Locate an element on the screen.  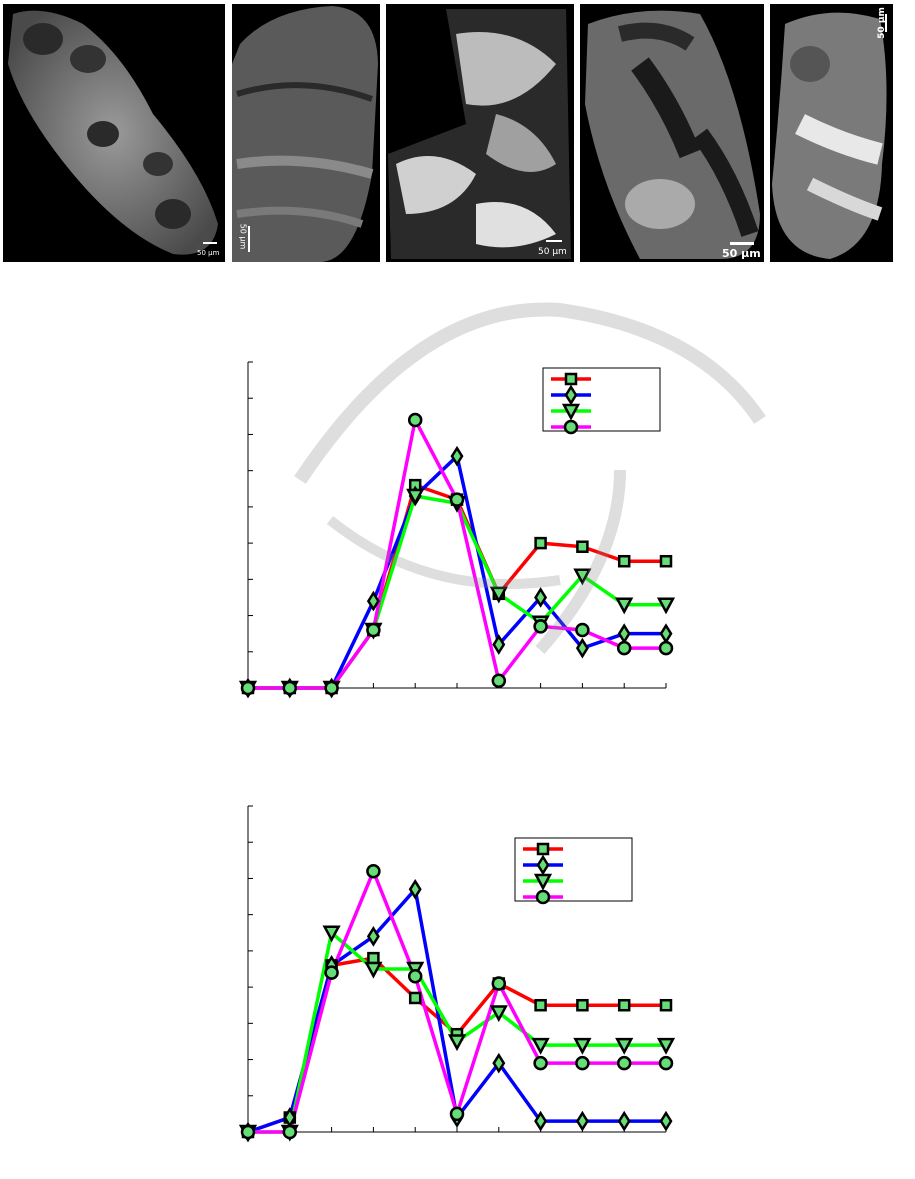
series-line-red is located at coordinates (457, 586).